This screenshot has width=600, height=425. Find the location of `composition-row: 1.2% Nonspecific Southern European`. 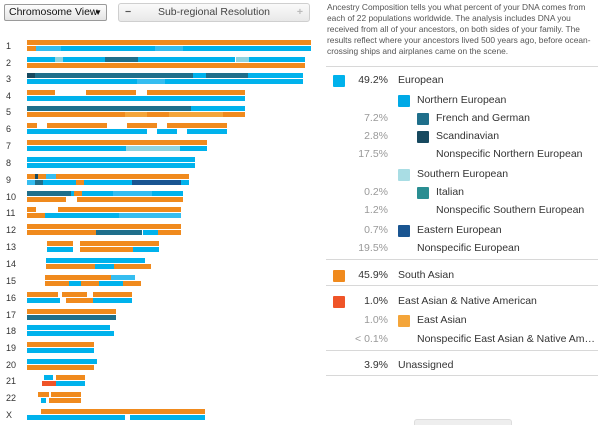

composition-row: 1.2% Nonspecific Southern European is located at coordinates (462, 210).